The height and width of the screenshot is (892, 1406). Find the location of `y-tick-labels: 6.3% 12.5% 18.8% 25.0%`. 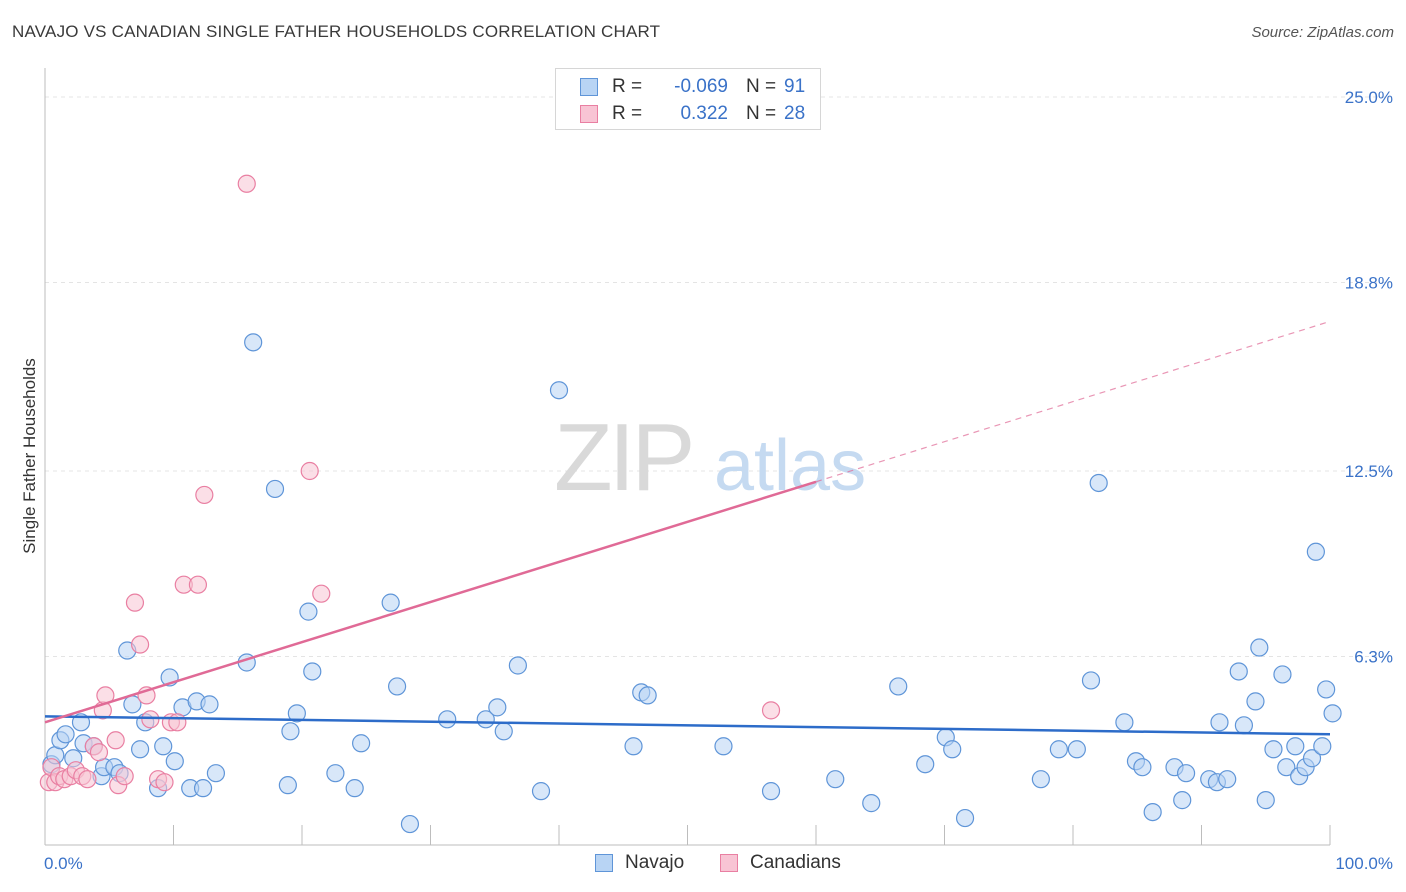

y-tick-labels: 6.3% 12.5% 18.8% 25.0% is located at coordinates (1369, 377).